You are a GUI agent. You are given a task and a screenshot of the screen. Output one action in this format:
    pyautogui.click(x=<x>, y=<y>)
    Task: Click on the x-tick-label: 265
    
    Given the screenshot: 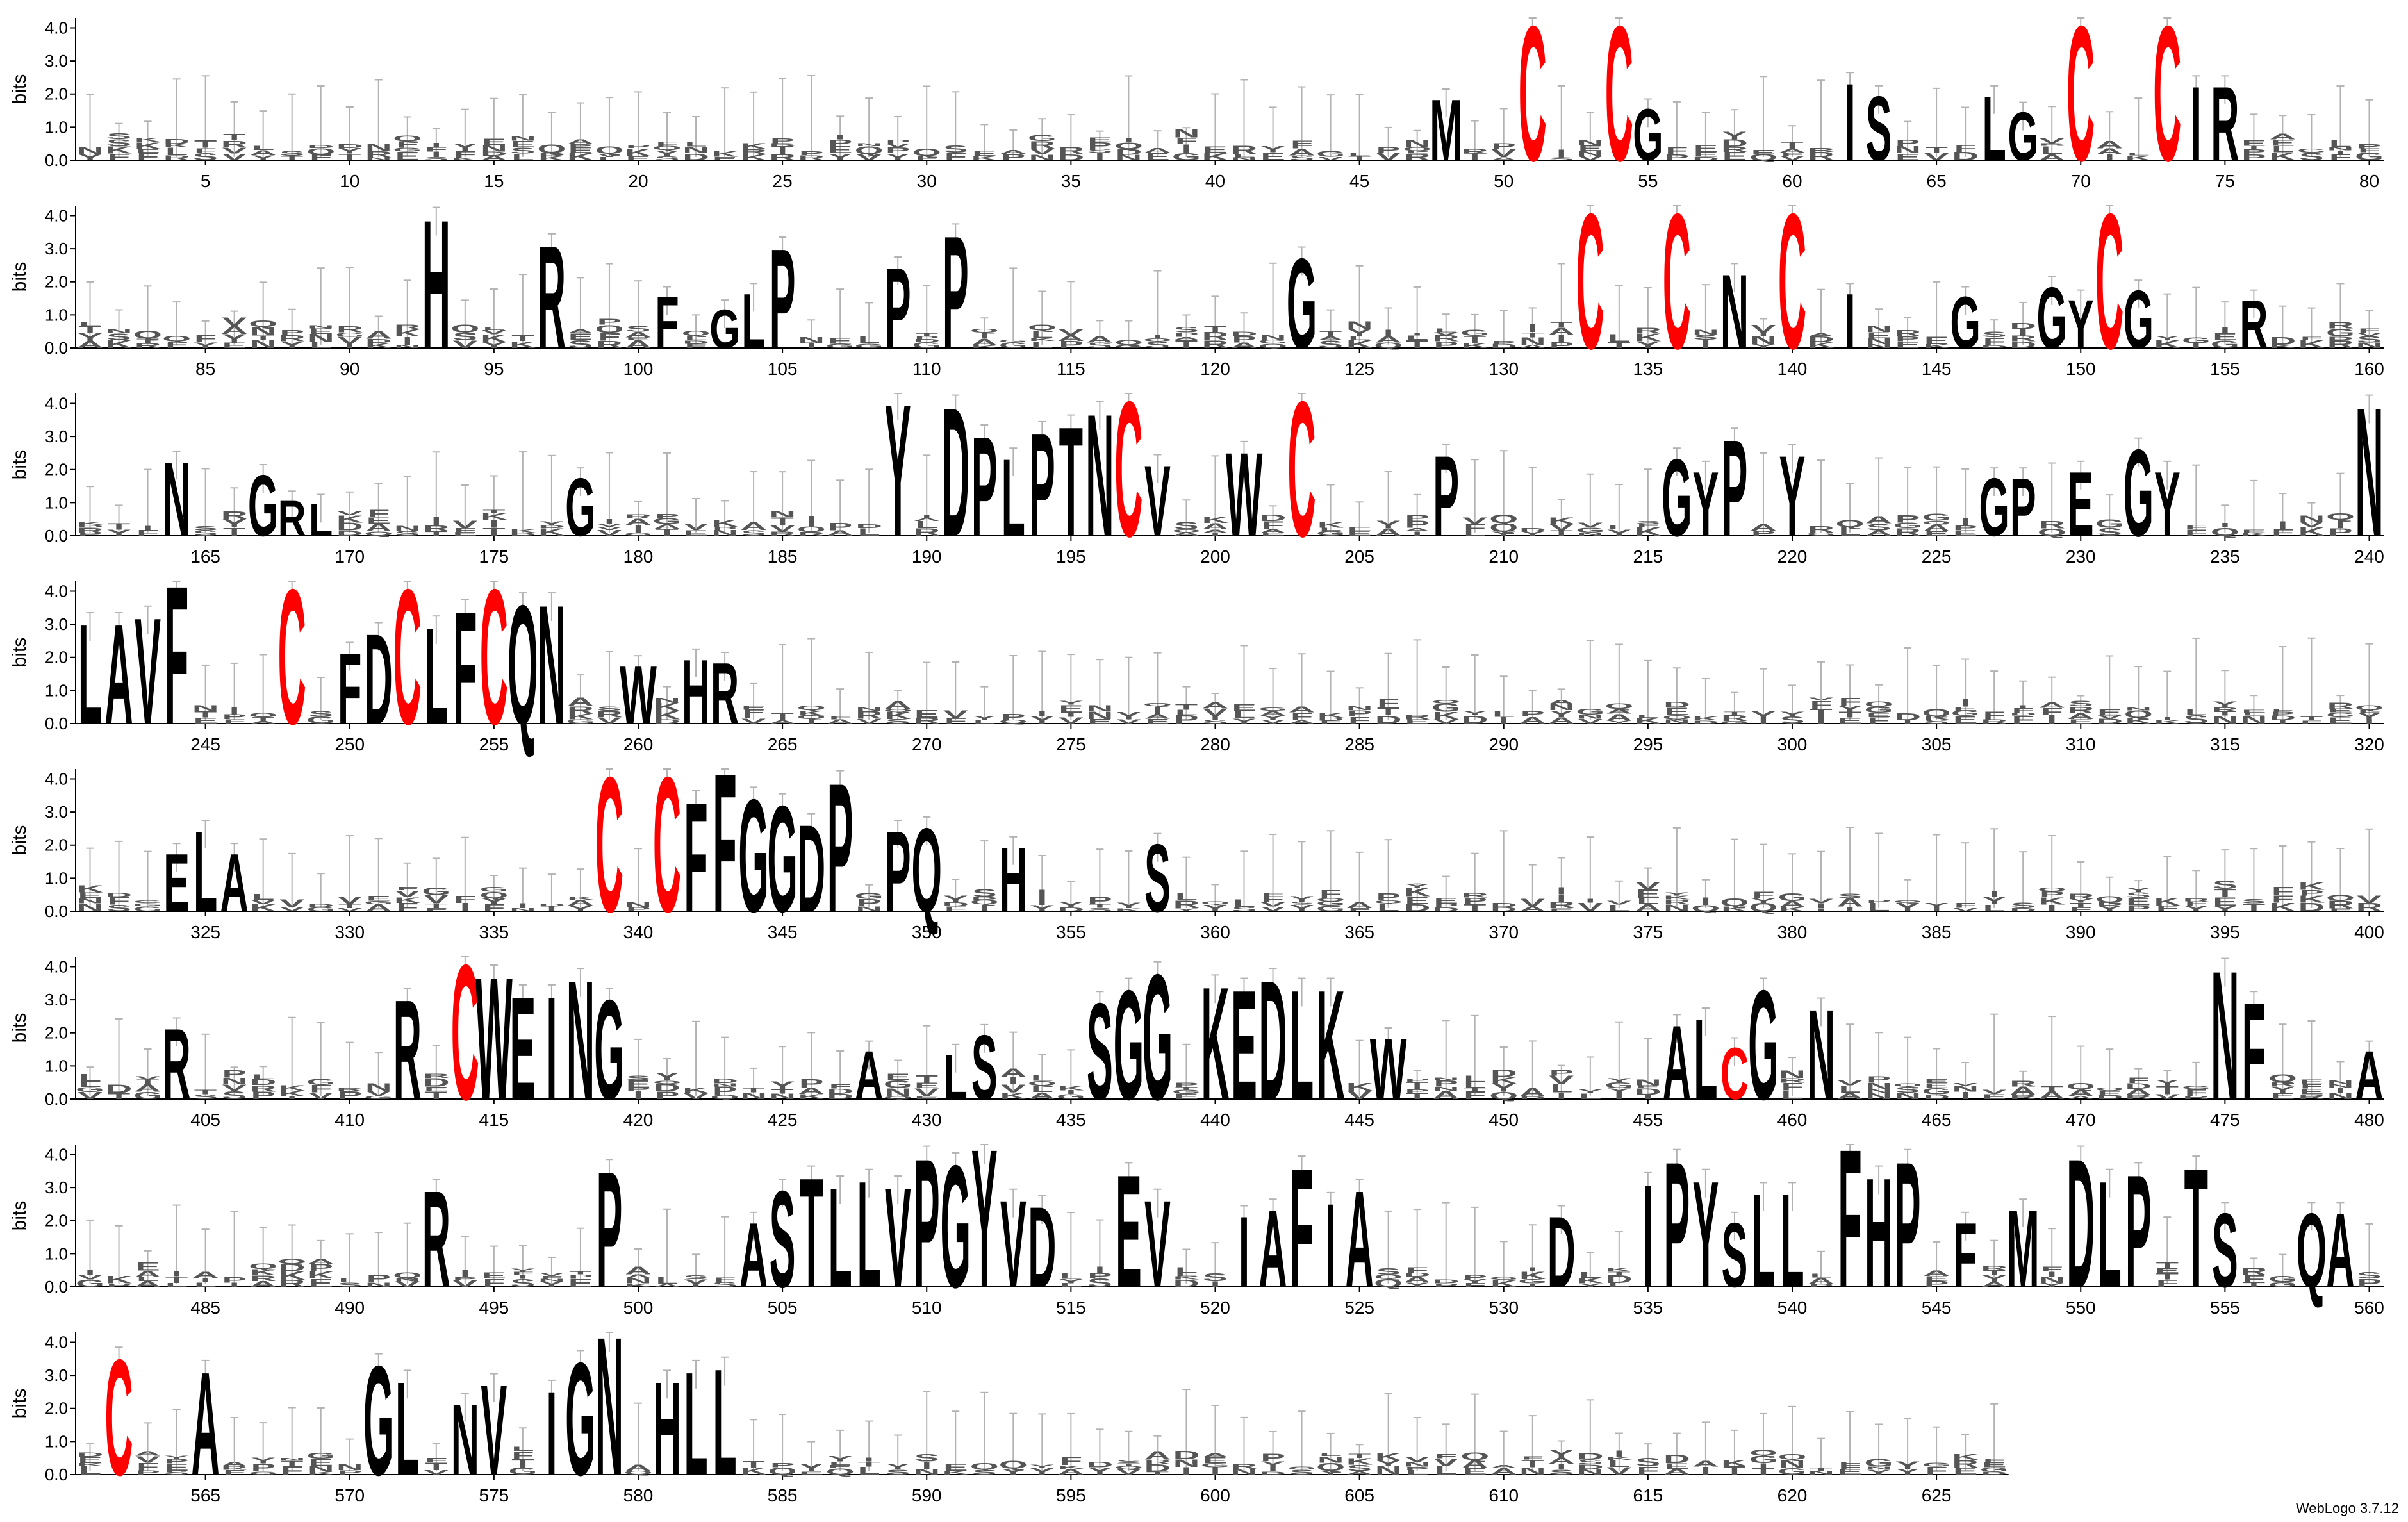 What is the action you would take?
    pyautogui.click(x=783, y=744)
    